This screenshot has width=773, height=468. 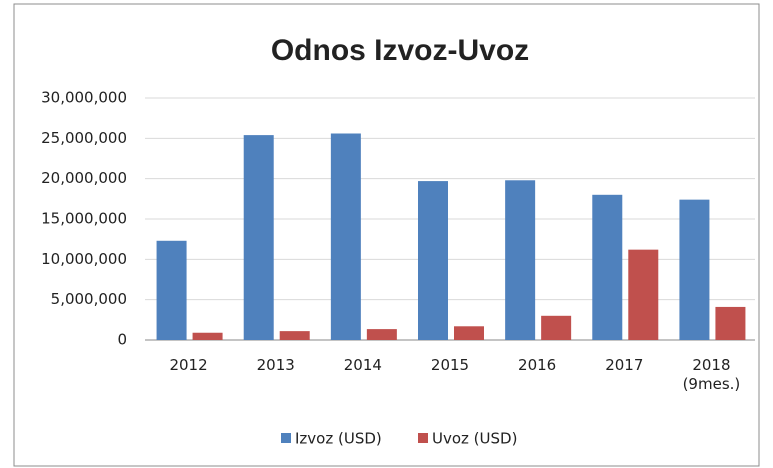 I want to click on chart-title: Odnos Izvoz-Uvoz, so click(x=400, y=50).